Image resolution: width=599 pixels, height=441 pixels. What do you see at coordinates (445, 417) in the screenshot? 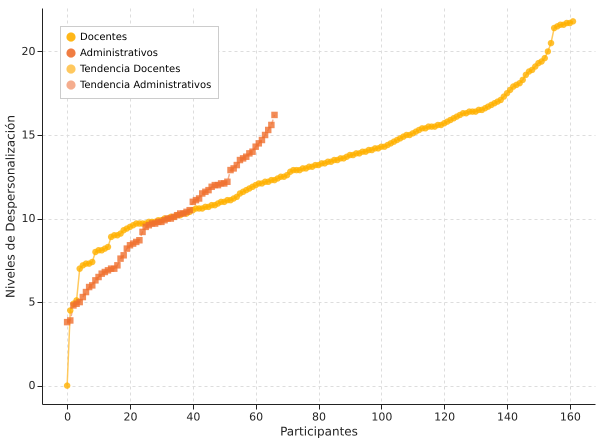
I see `x-tick-label: 120` at bounding box center [445, 417].